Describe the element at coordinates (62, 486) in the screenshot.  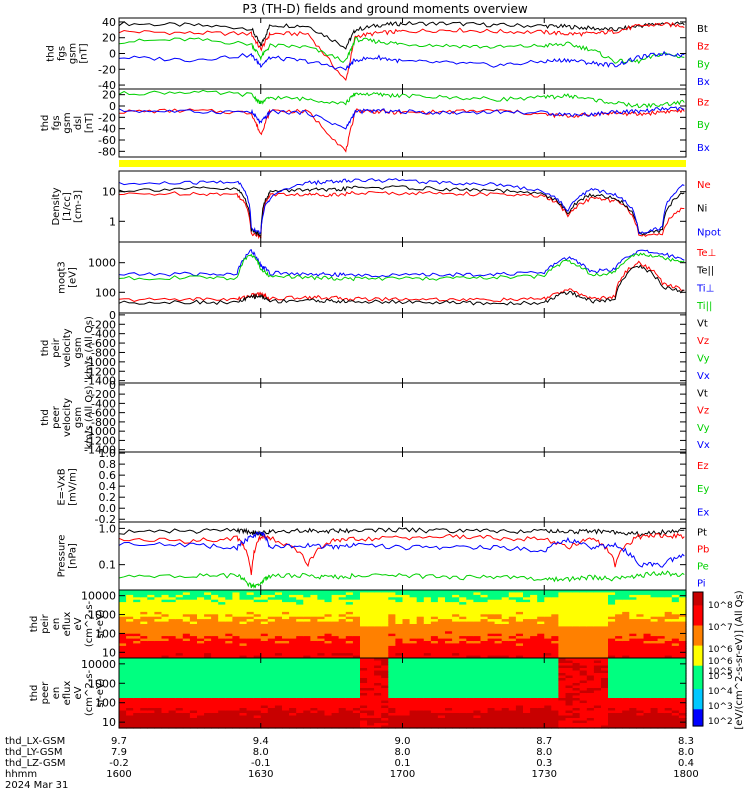
I see `y-label-line: E=-VxB` at that location.